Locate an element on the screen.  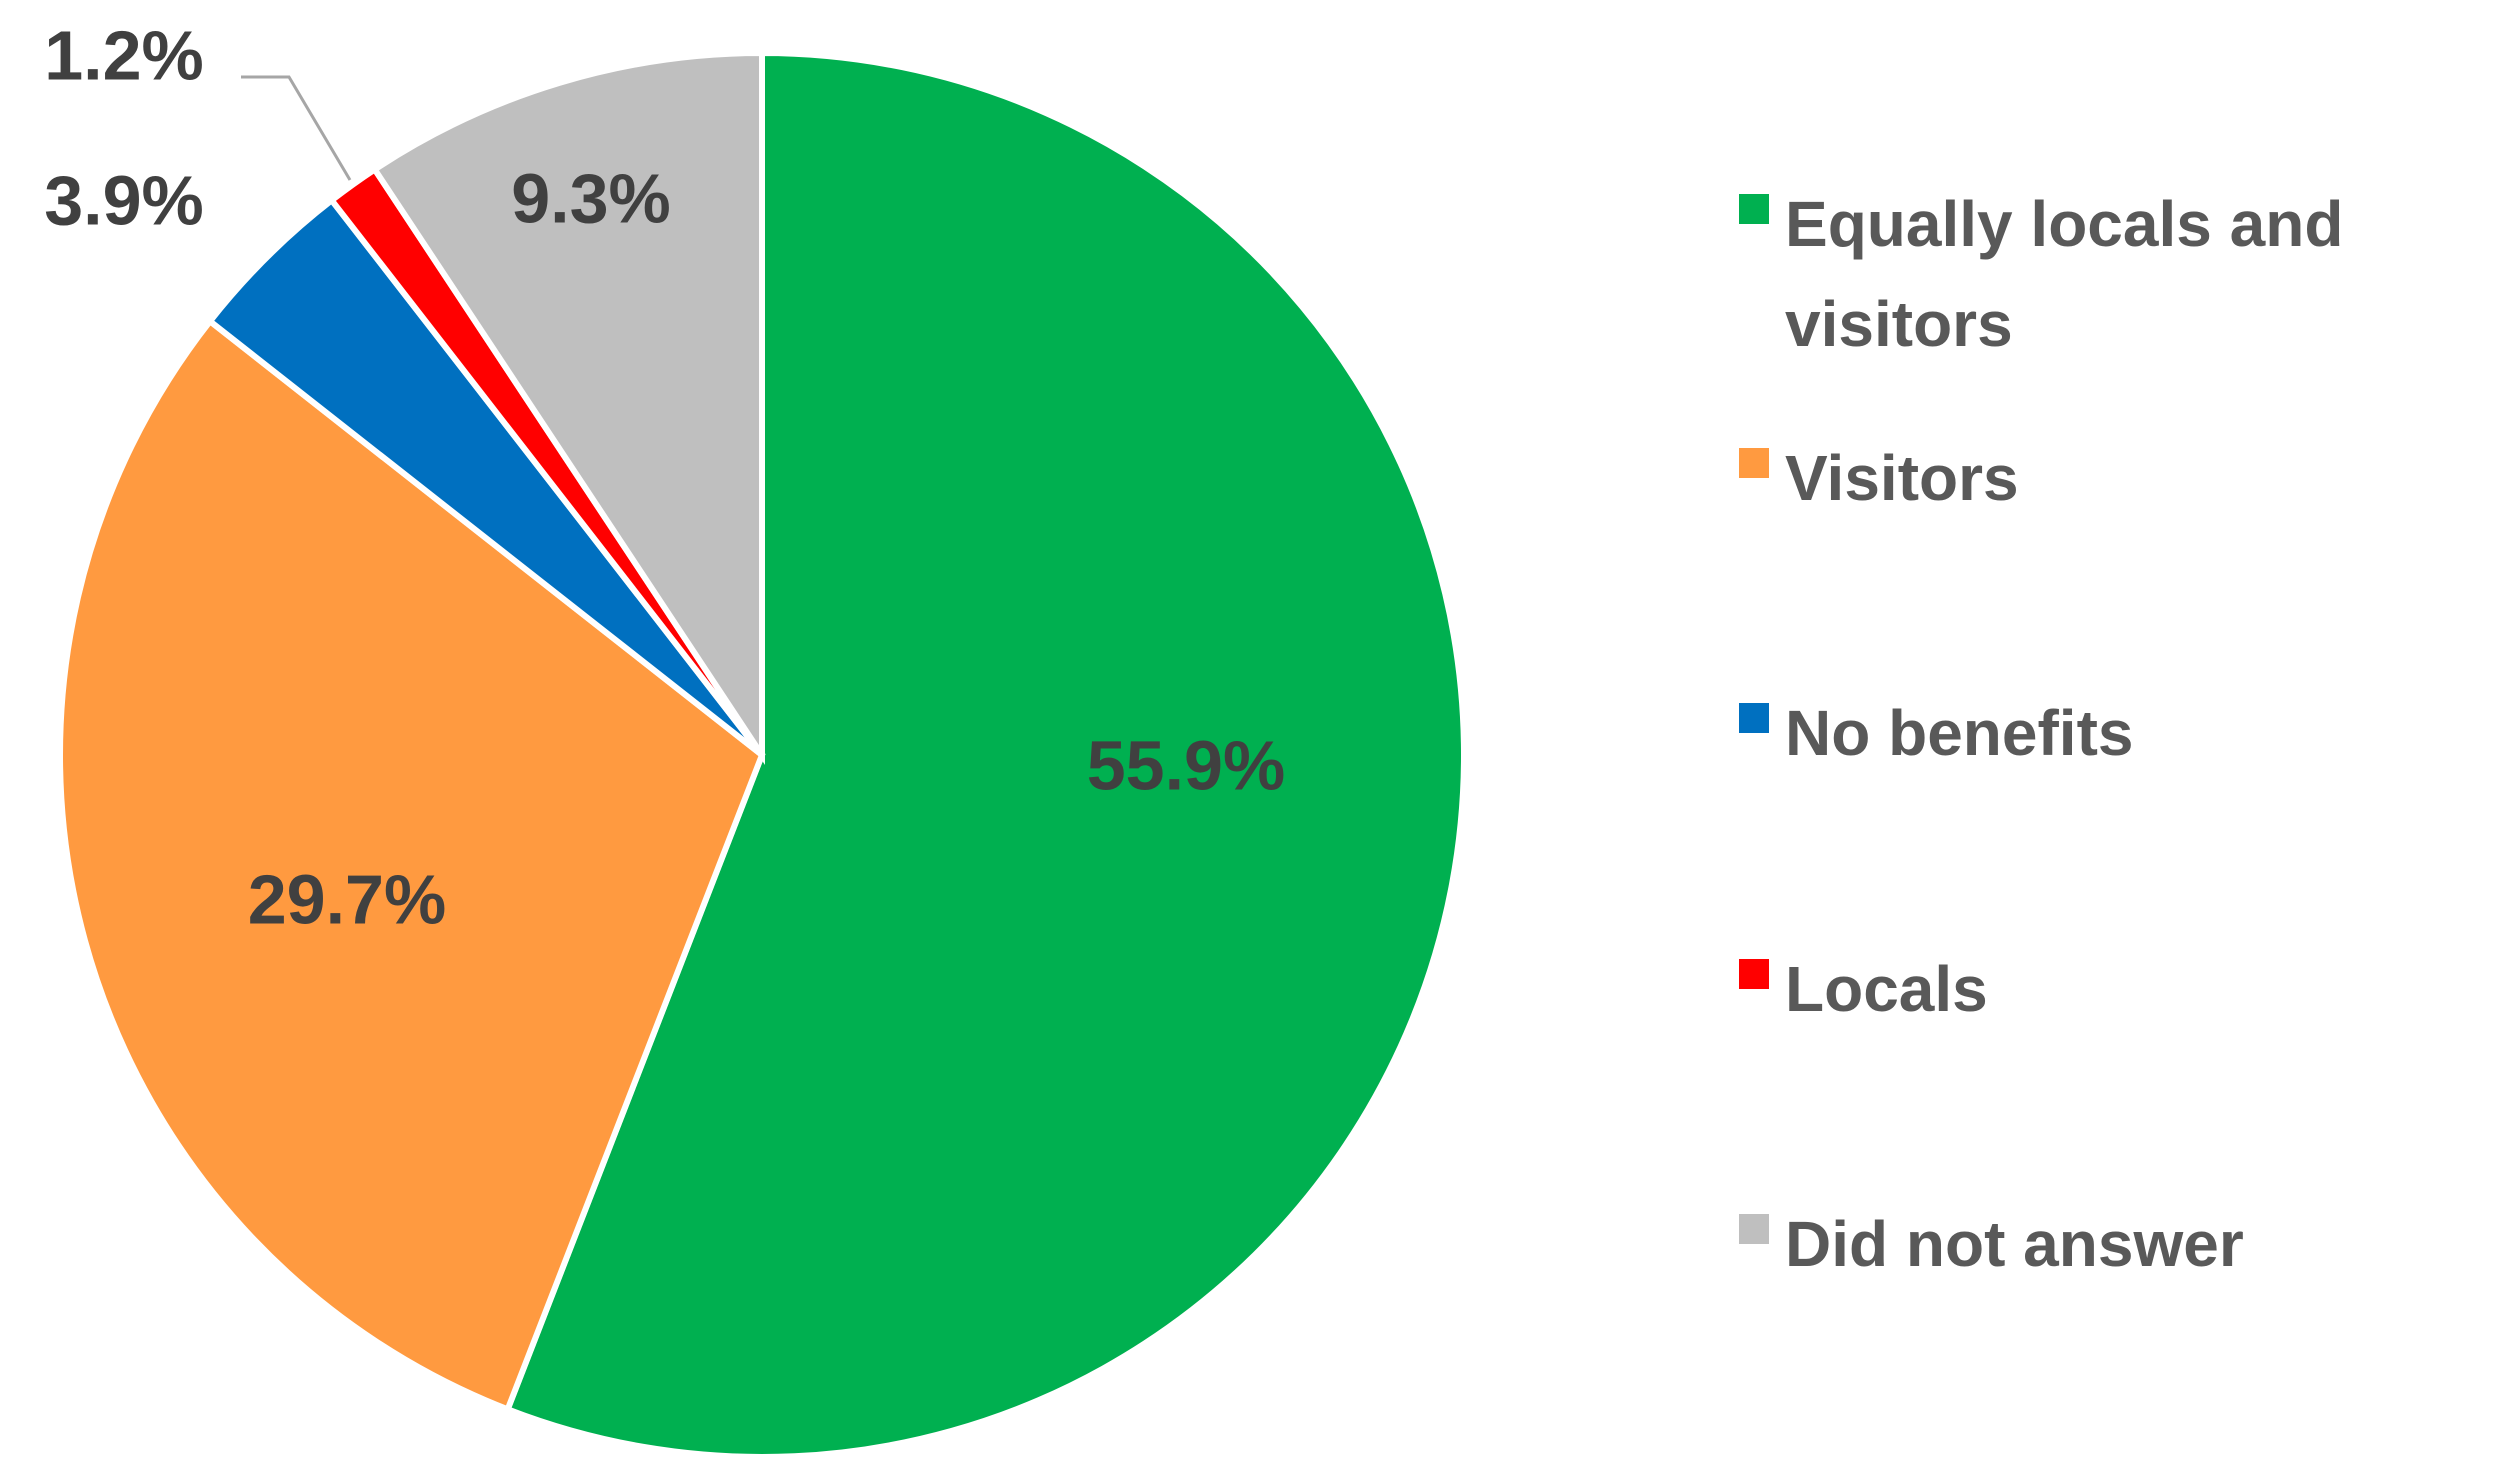
data-label: 55.9% is located at coordinates (1186, 765).